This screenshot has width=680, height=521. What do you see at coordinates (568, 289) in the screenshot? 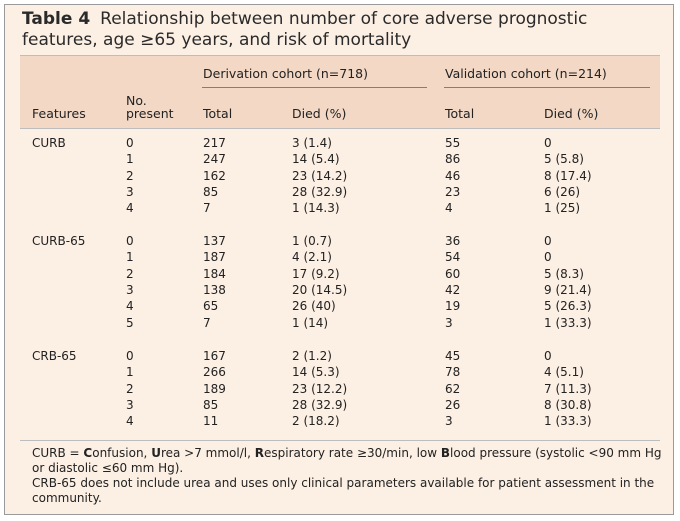
I see `validation-died-cell: 9 (21.4)` at bounding box center [568, 289].